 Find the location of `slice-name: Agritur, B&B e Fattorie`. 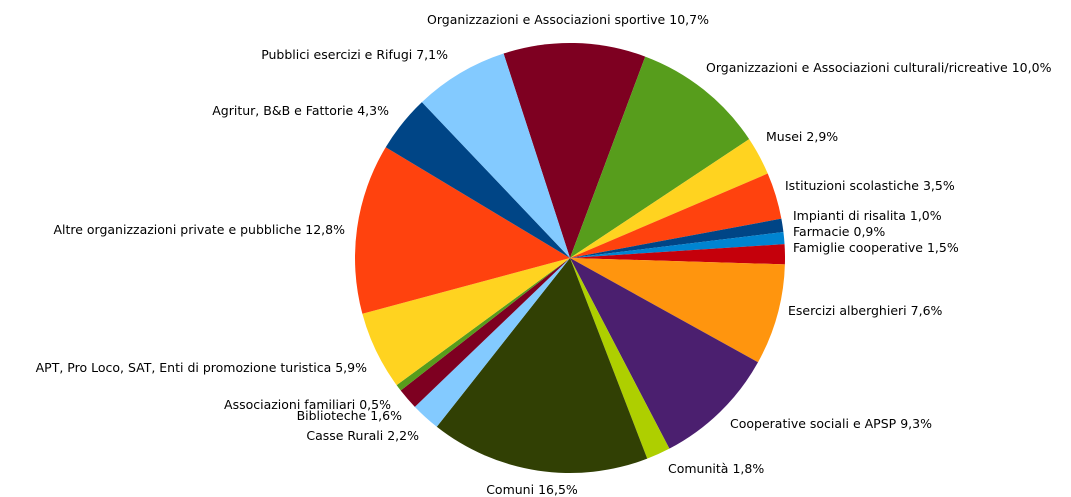

slice-name: Agritur, B&B e Fattorie is located at coordinates (282, 110).